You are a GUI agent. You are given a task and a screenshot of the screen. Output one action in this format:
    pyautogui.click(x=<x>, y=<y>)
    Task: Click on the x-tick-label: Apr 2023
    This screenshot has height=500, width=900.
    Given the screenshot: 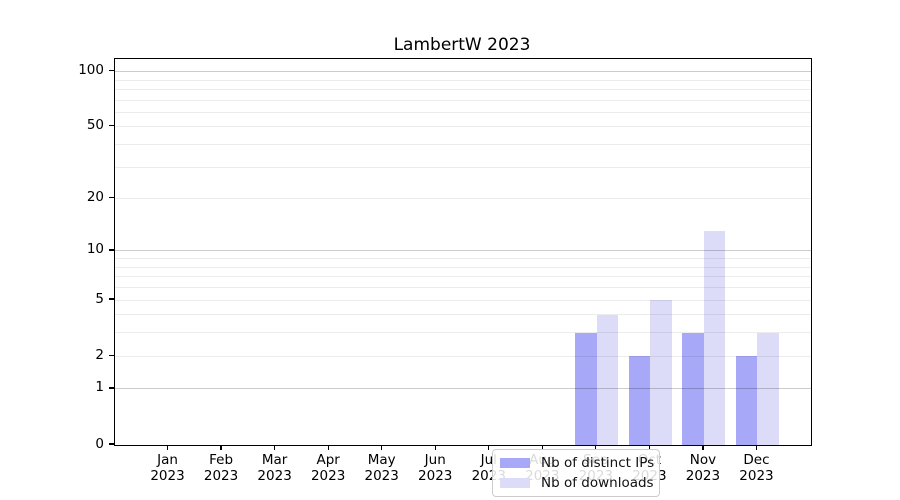 What is the action you would take?
    pyautogui.click(x=328, y=468)
    